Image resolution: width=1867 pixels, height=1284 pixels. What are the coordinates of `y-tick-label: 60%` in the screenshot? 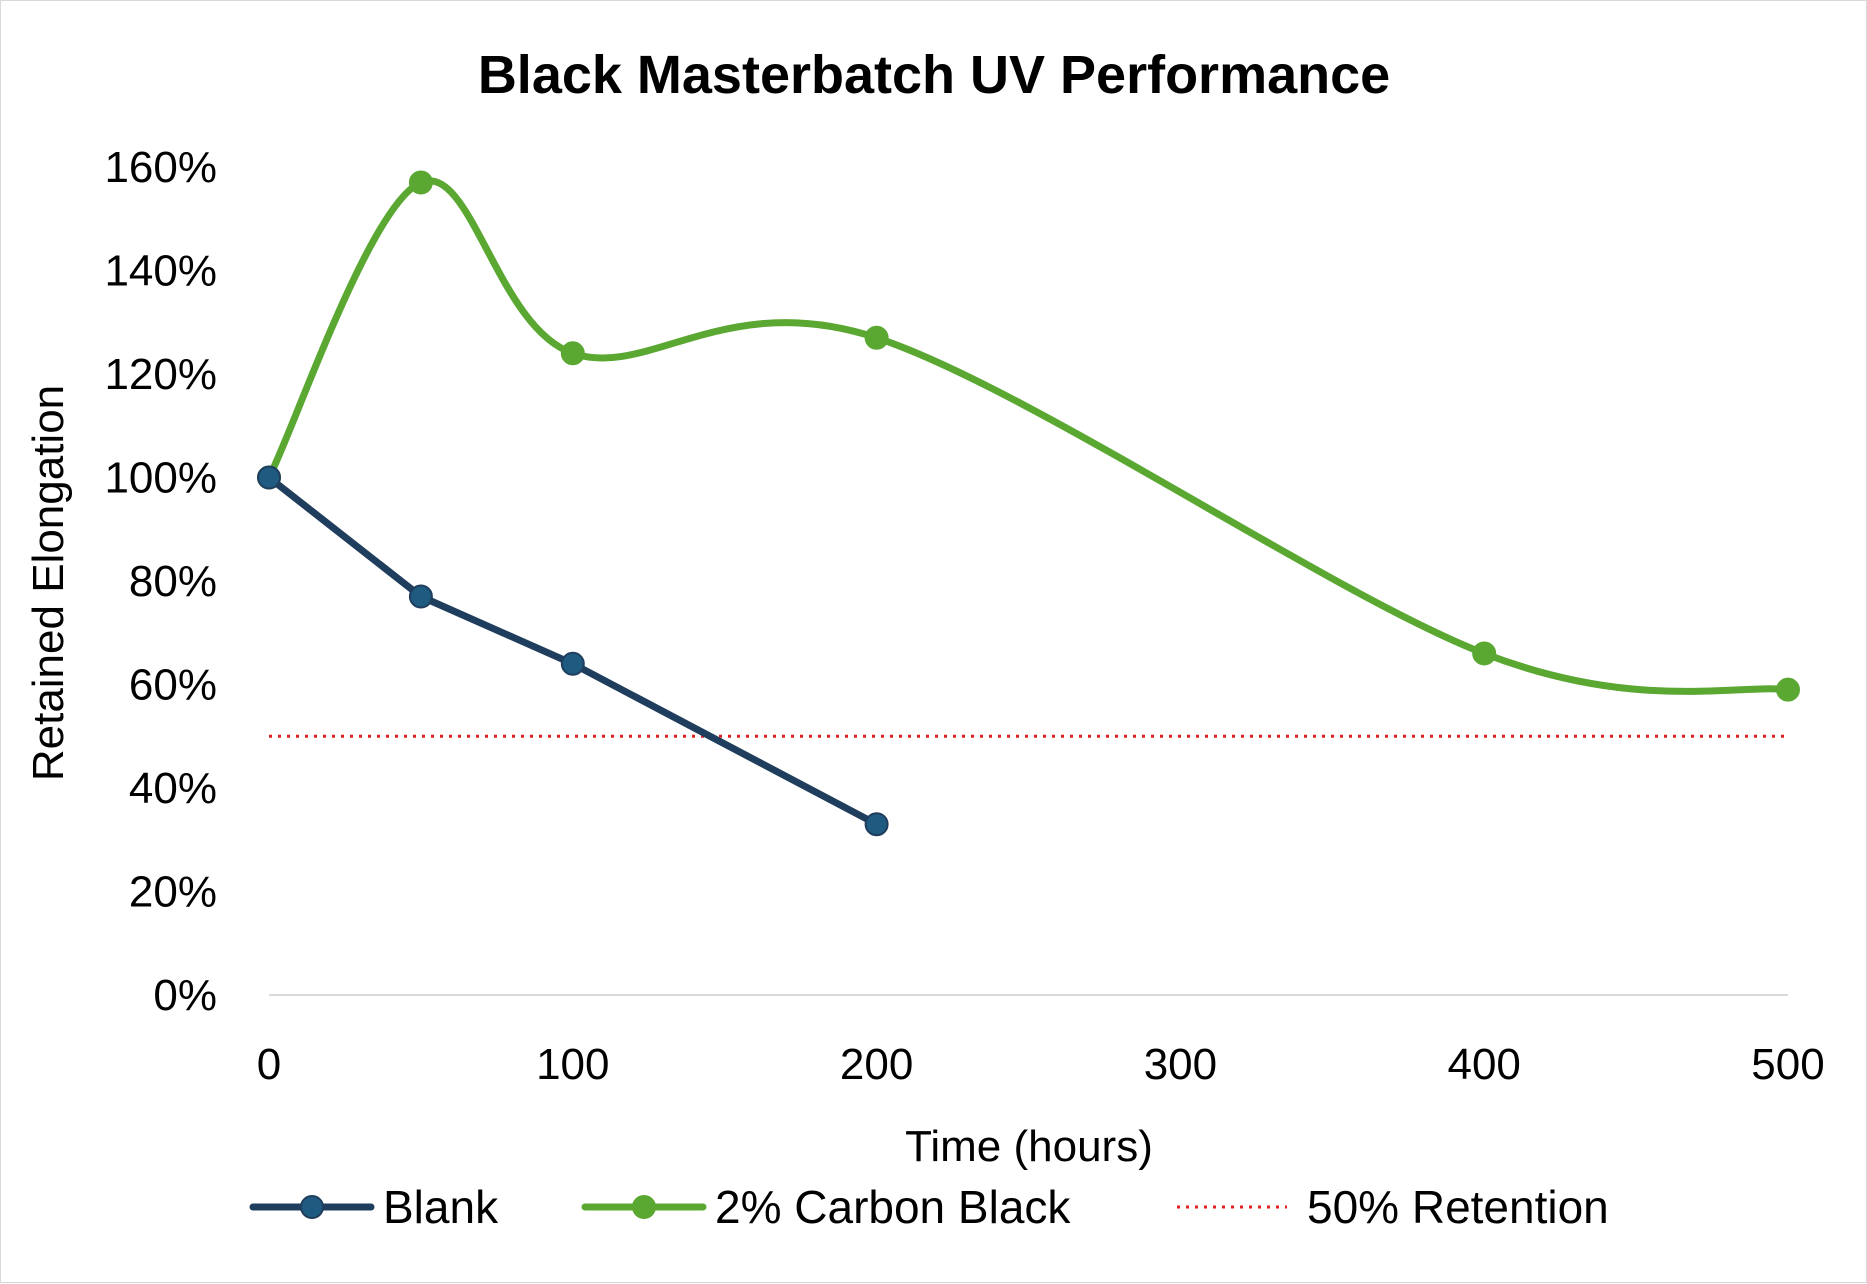 It's located at (173, 685).